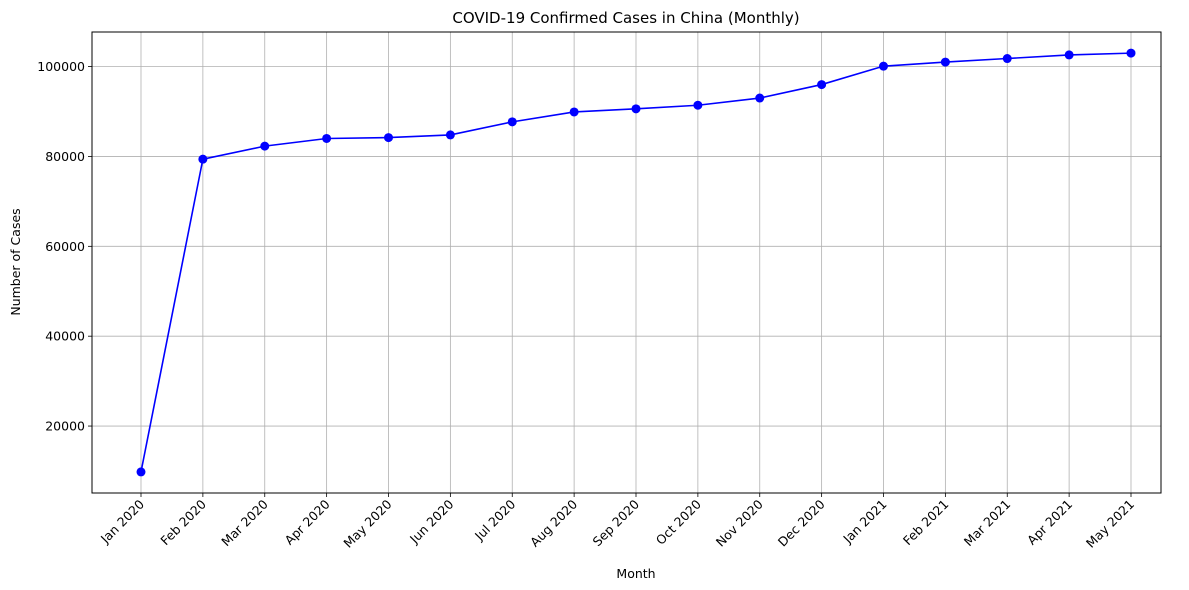  Describe the element at coordinates (494, 519) in the screenshot. I see `x-tick-label: Jul 2020` at that location.